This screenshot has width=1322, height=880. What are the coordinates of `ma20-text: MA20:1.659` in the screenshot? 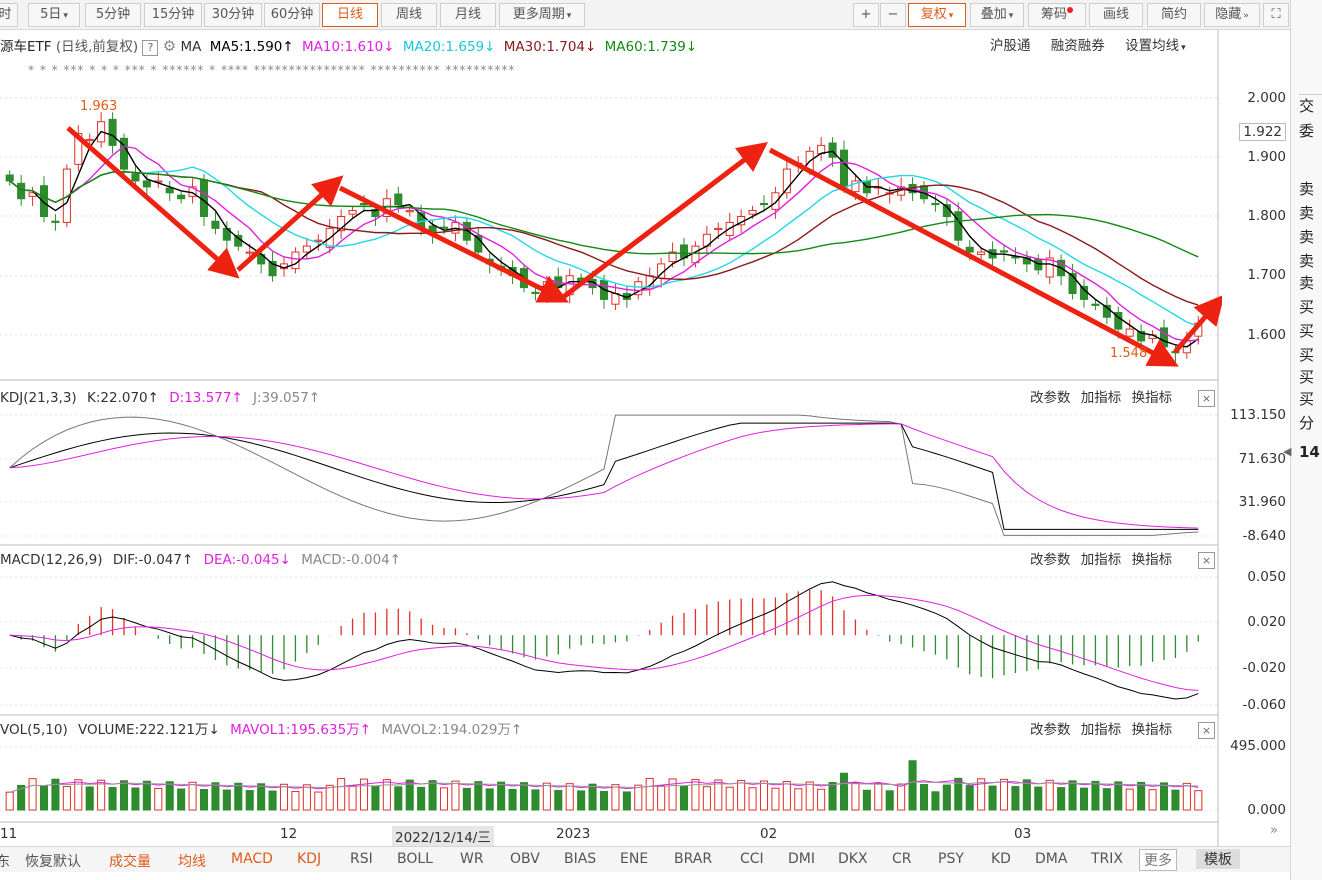 It's located at (443, 47).